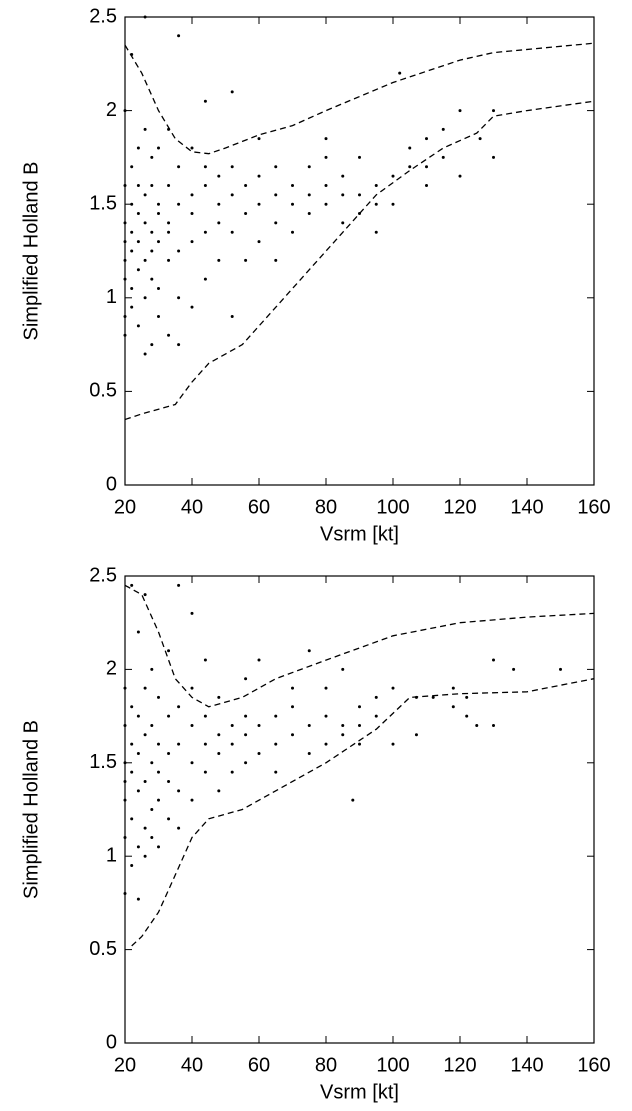  I want to click on y-tick-label: 0.5, so click(103, 391).